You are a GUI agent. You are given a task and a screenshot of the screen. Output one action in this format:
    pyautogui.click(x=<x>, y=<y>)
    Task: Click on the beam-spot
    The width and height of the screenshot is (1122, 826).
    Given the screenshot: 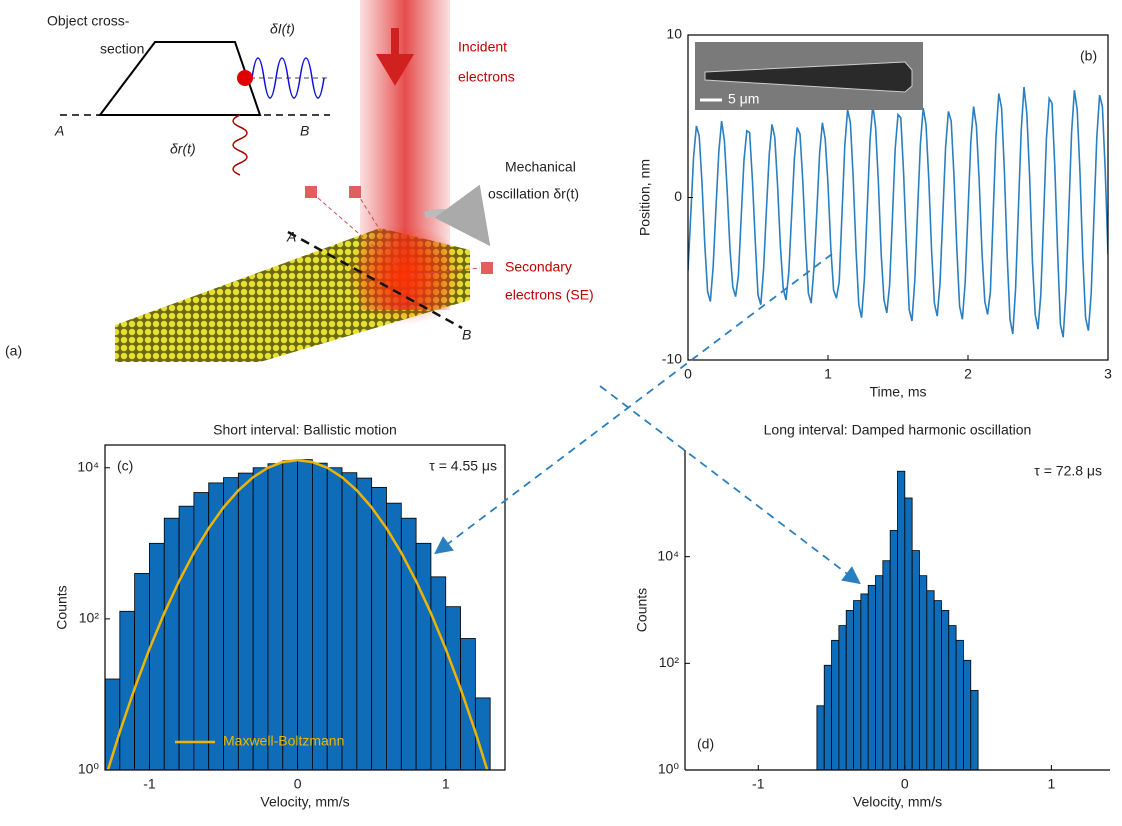 What is the action you would take?
    pyautogui.click(x=245, y=78)
    